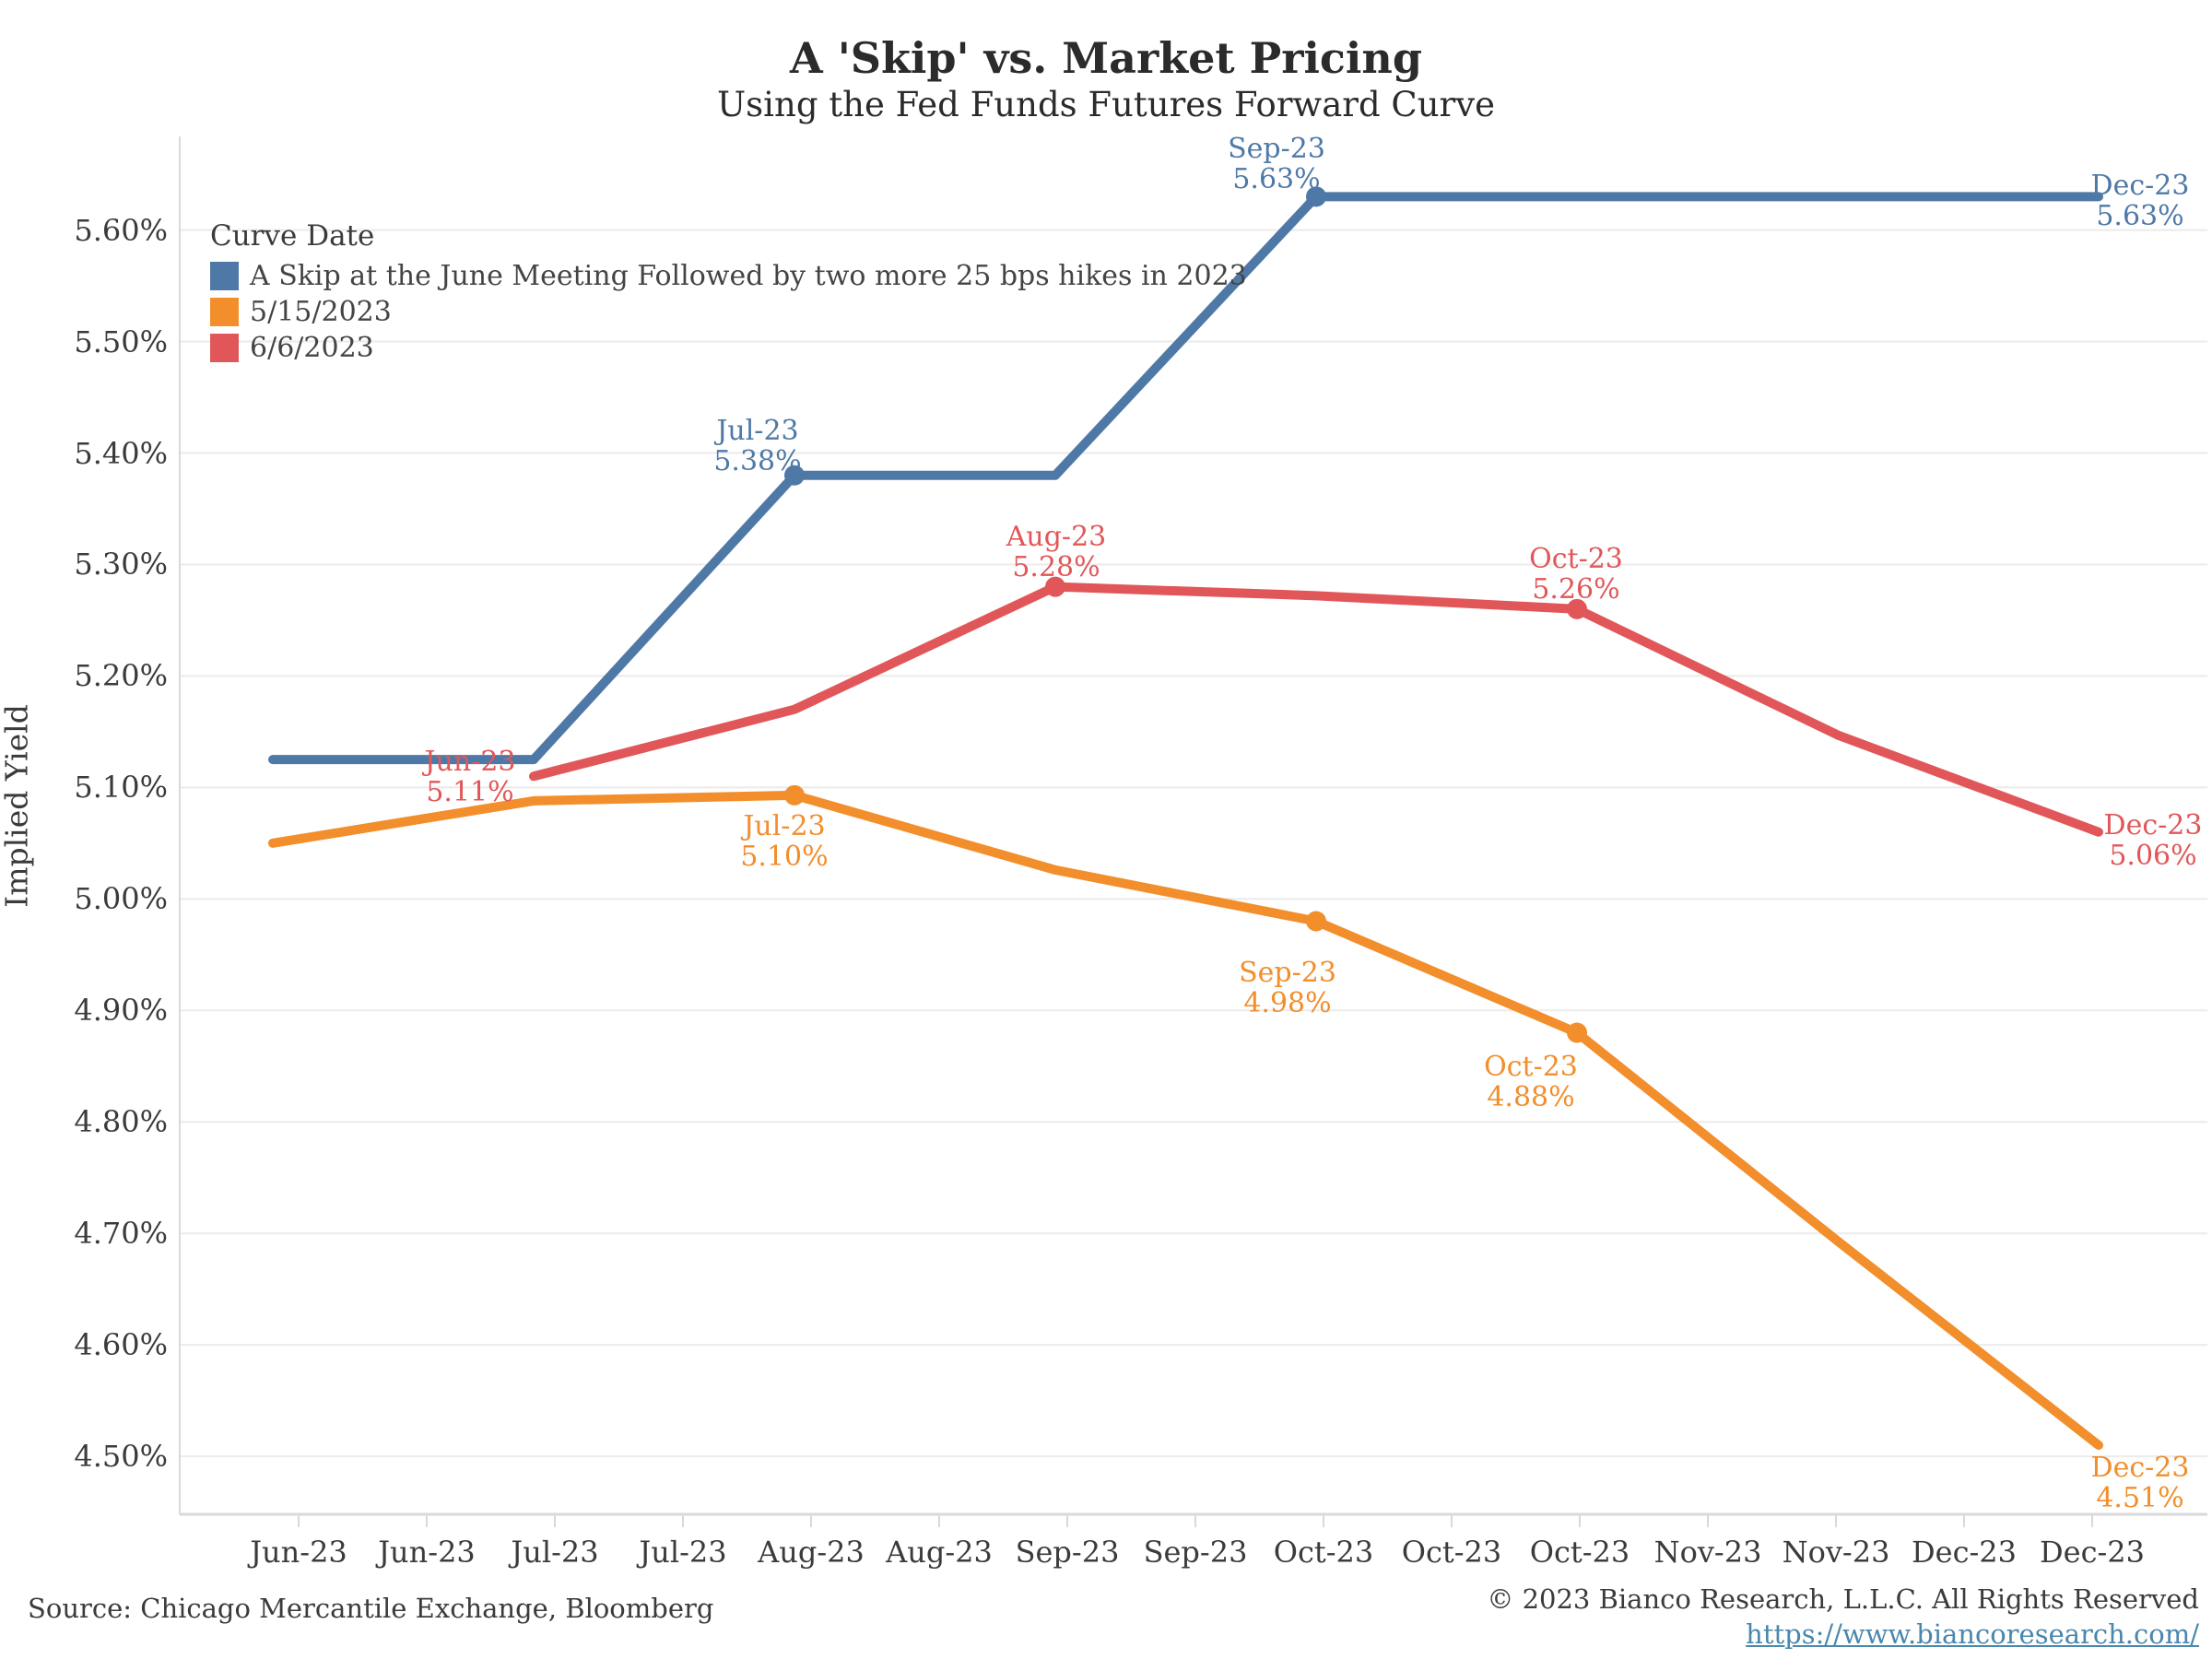  What do you see at coordinates (757, 446) in the screenshot?
I see `point-annotation-skip: Jul-23 5.38%` at bounding box center [757, 446].